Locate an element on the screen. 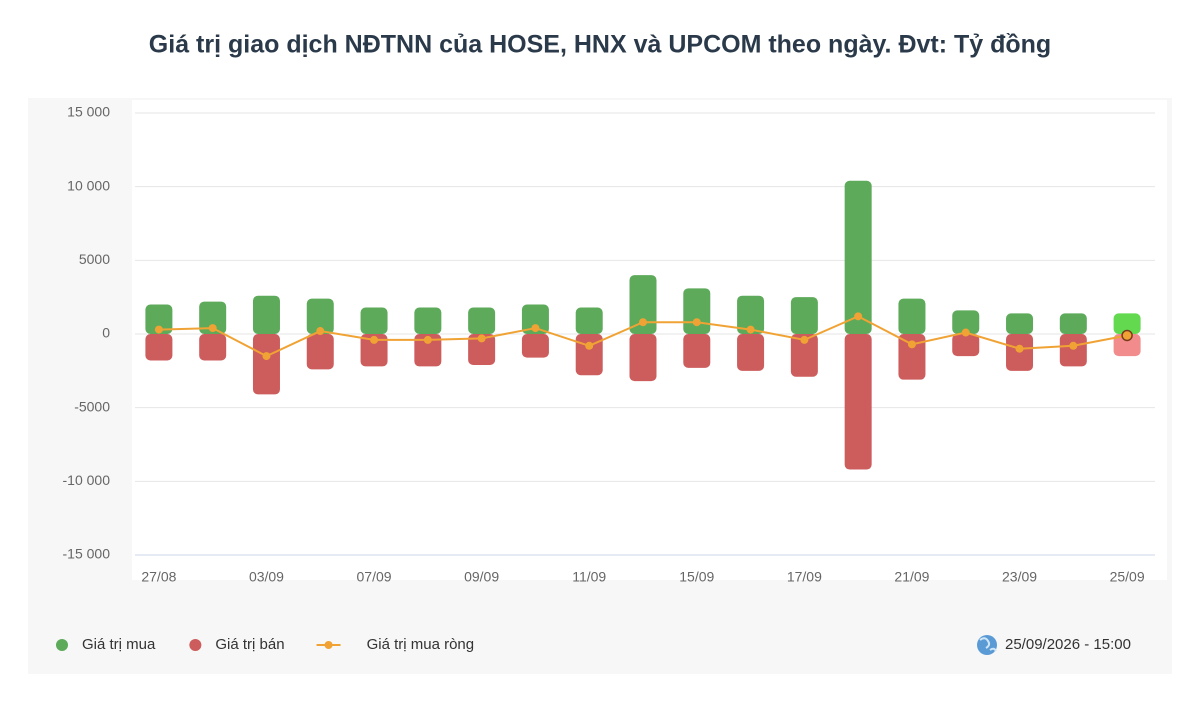 The width and height of the screenshot is (1200, 715). y-tick-label: 15 000 is located at coordinates (88, 112).